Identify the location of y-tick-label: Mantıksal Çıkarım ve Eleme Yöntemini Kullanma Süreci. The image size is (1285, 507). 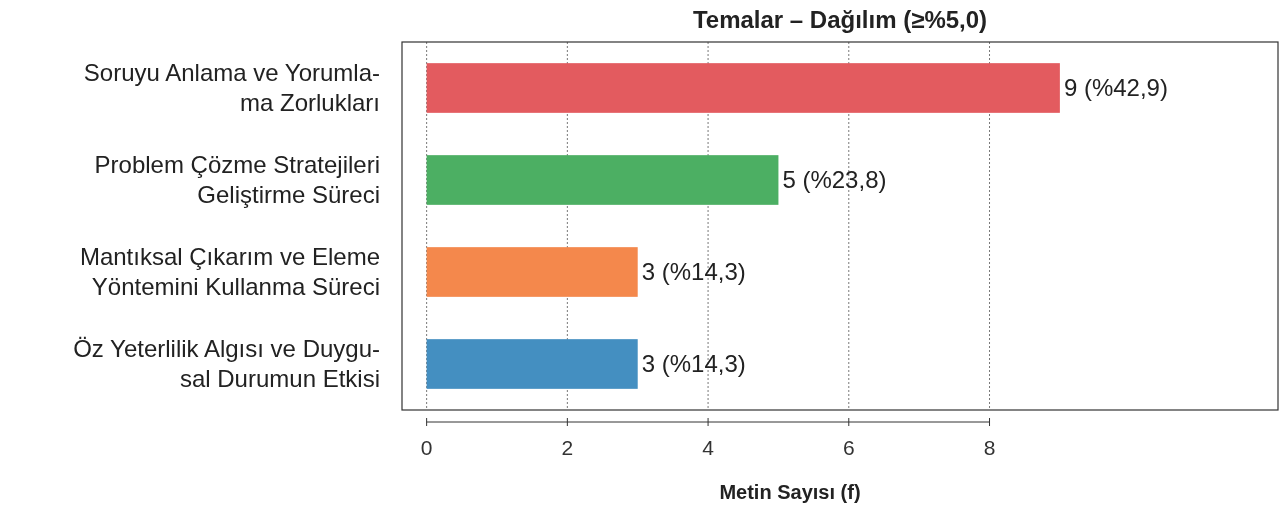
(229, 271).